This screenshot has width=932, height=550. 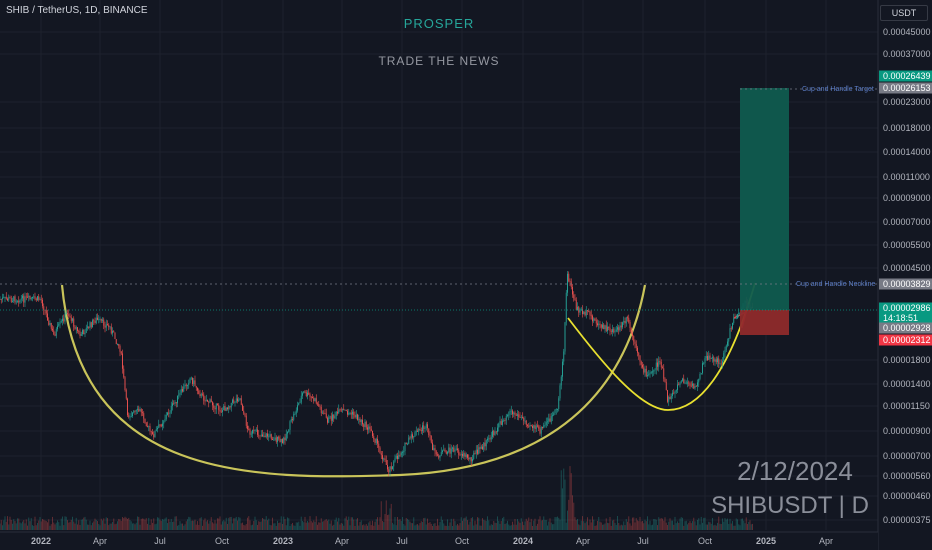 What do you see at coordinates (77, 10) in the screenshot?
I see `symbol-line: SHIB / TetherUS, 1D, BINANCE` at bounding box center [77, 10].